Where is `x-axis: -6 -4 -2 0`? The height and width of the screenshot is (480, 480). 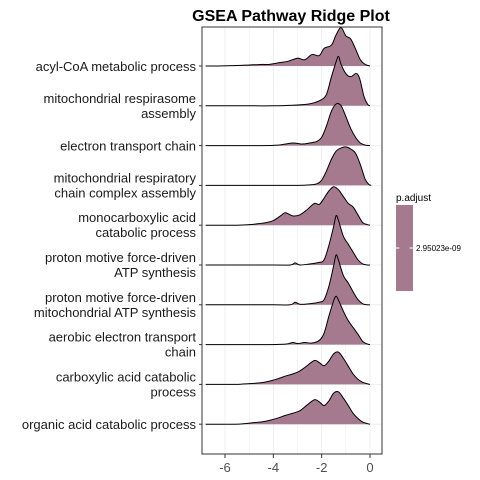 x-axis: -6 -4 -2 0 is located at coordinates (296, 464).